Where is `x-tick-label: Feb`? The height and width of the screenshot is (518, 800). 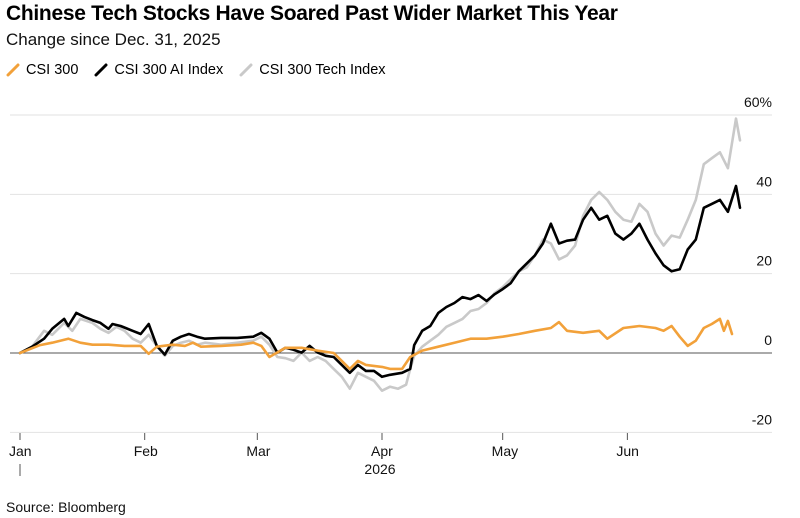
x-tick-label: Feb is located at coordinates (146, 451).